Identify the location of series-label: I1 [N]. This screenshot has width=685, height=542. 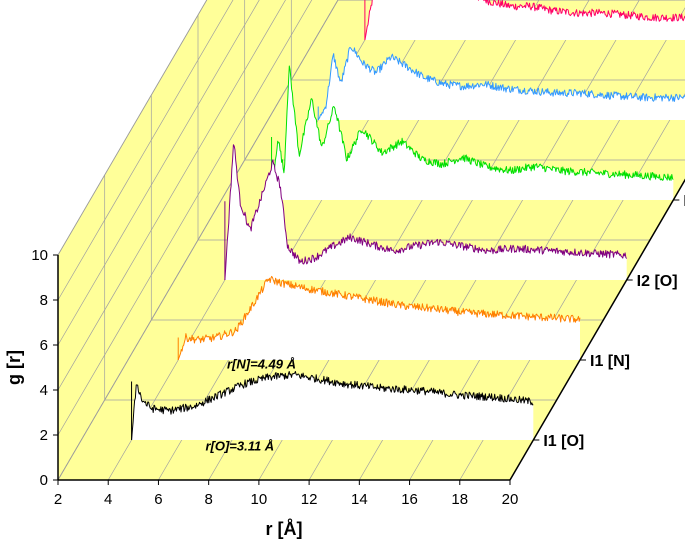
(610, 361).